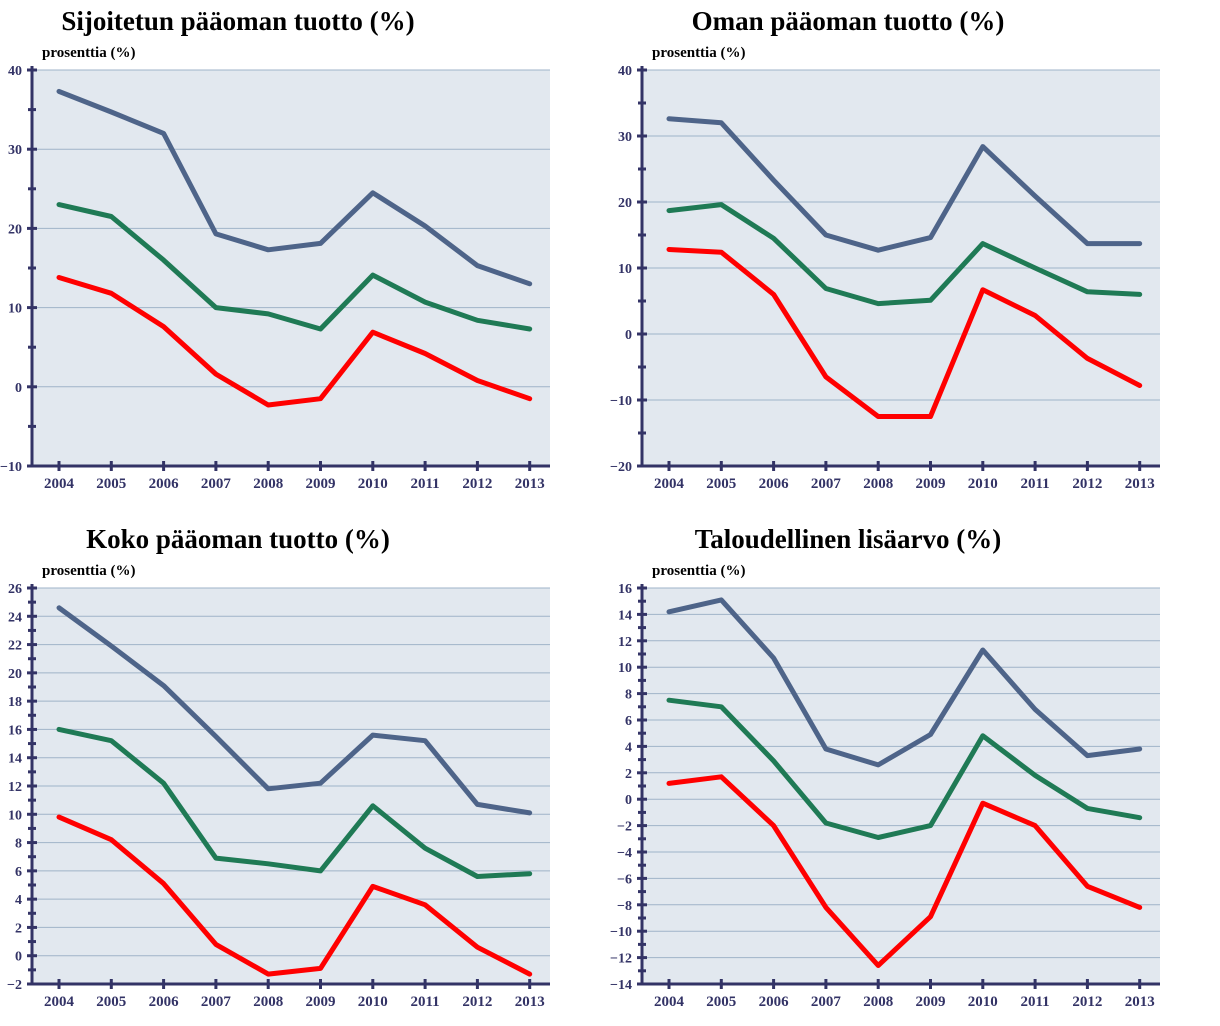 The height and width of the screenshot is (1026, 1220). What do you see at coordinates (624, 879) in the screenshot?
I see `y-tick-label: −6` at bounding box center [624, 879].